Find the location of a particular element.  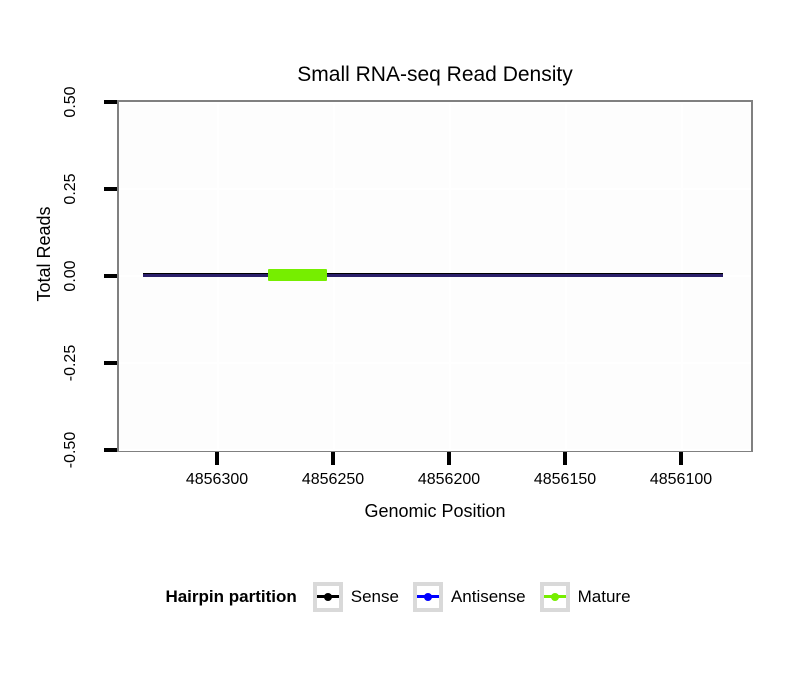

legend-entry-antisense: Antisense is located at coordinates (476, 597).